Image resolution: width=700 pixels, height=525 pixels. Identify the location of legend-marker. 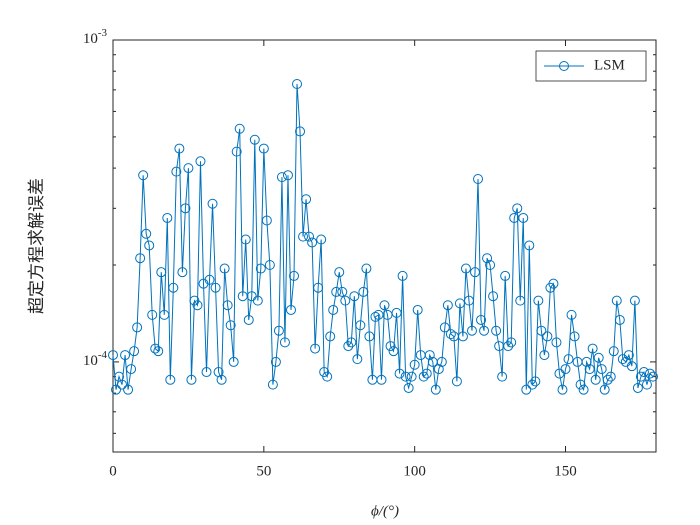
(564, 66).